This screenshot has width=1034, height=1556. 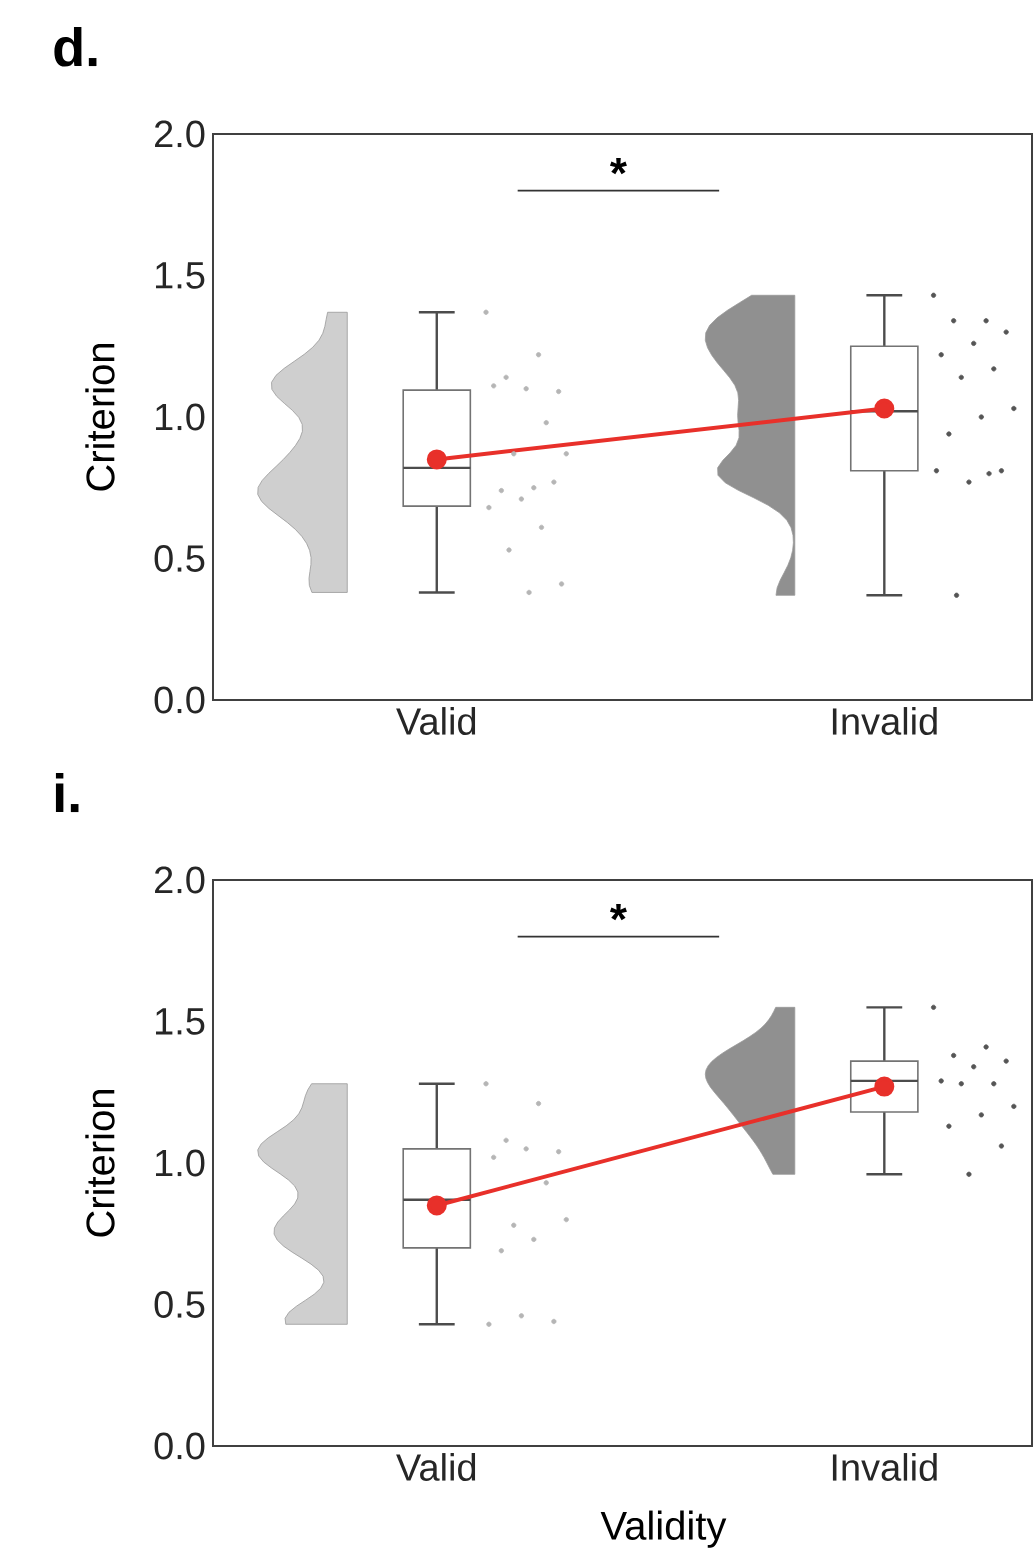 I want to click on chart-title: i., so click(x=67, y=792).